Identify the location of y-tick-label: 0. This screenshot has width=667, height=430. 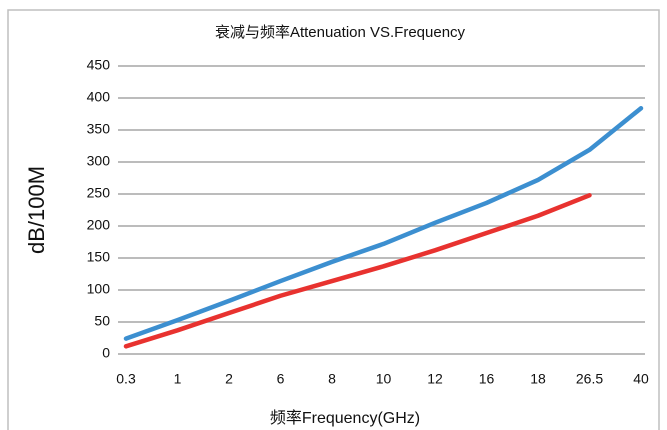
(106, 353).